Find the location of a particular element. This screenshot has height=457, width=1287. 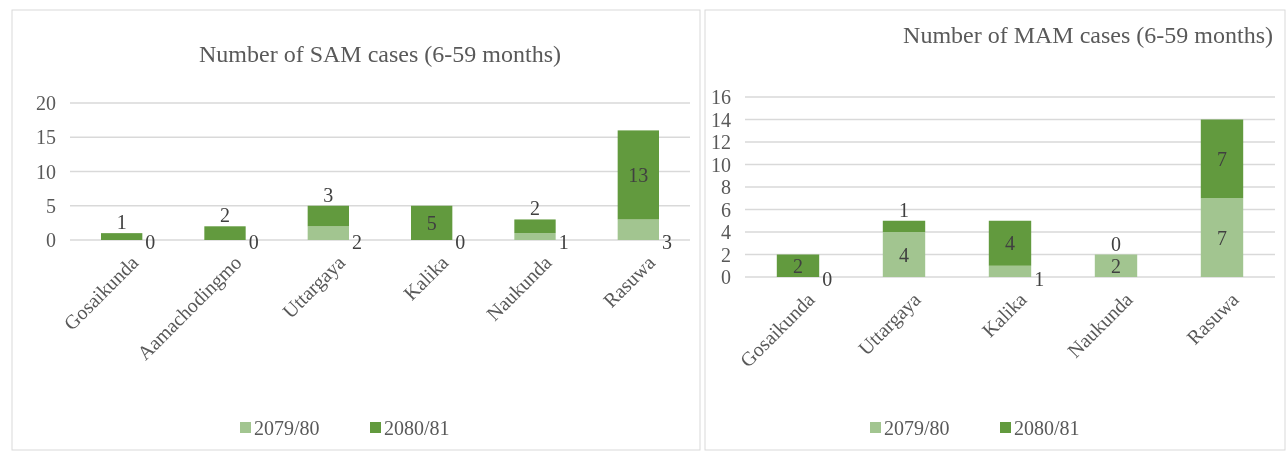

y-tick-label: 8 is located at coordinates (726, 187).